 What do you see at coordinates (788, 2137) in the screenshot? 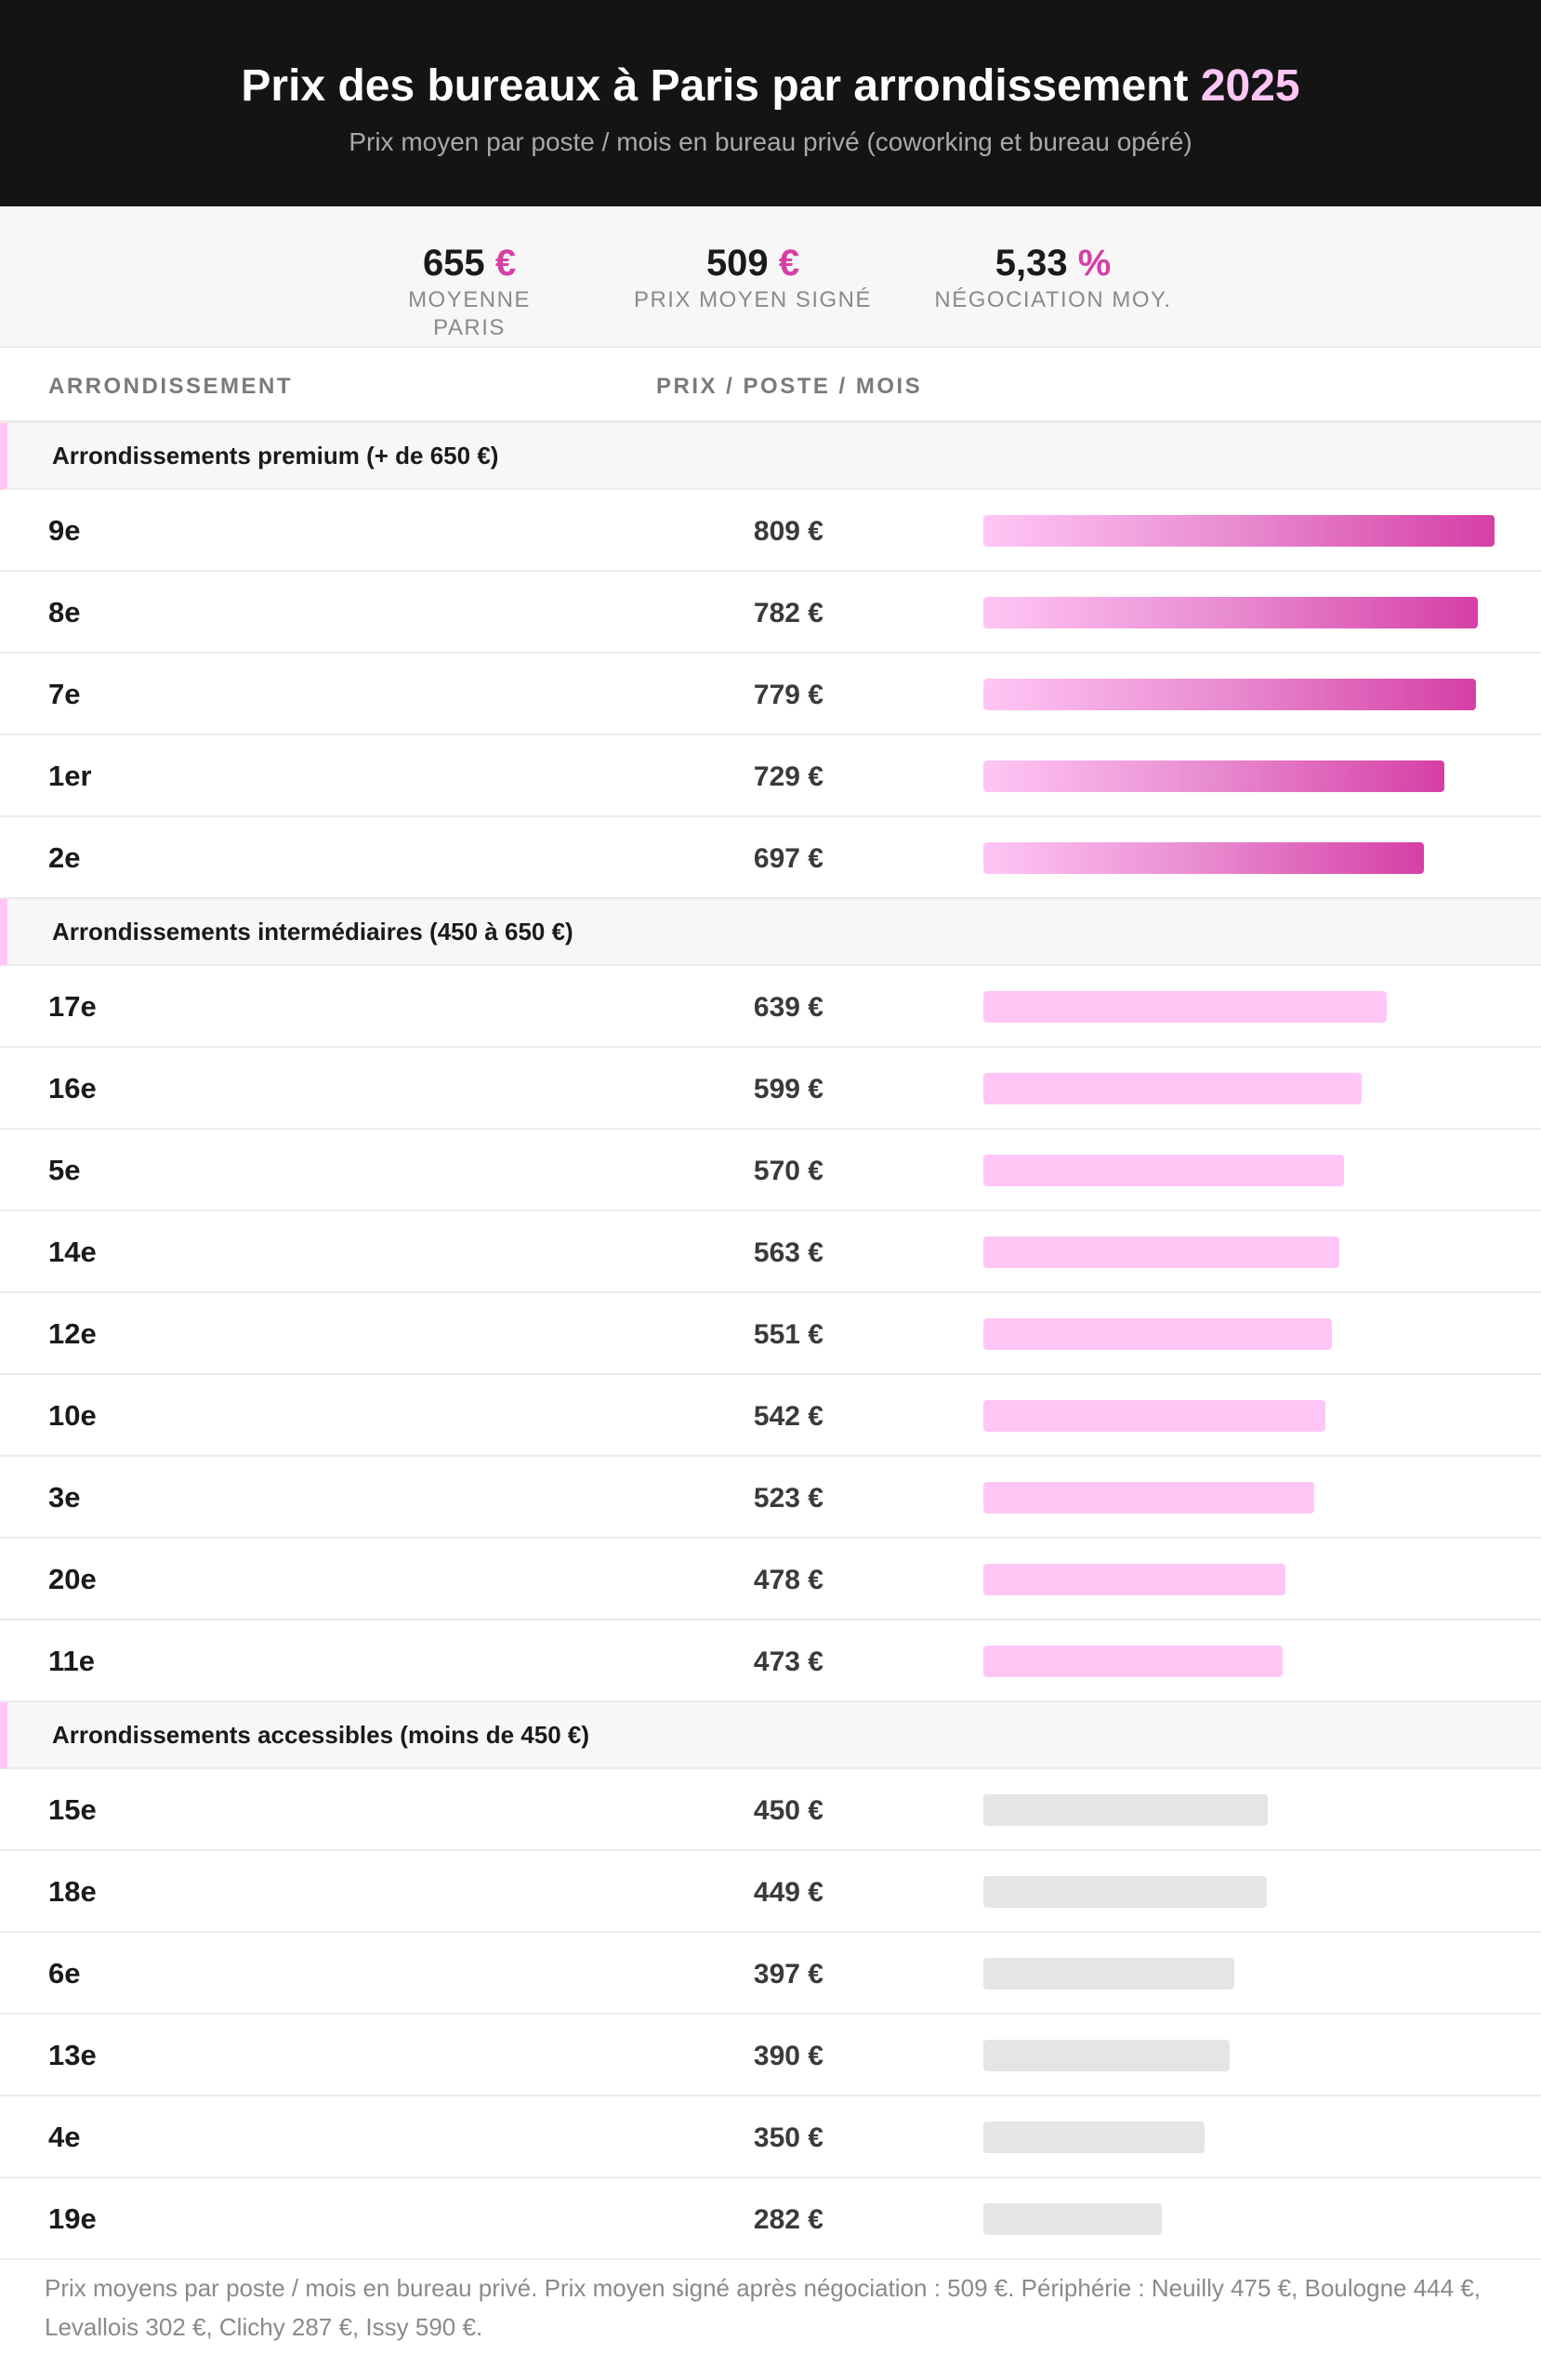
I see `price-value: 350 €` at bounding box center [788, 2137].